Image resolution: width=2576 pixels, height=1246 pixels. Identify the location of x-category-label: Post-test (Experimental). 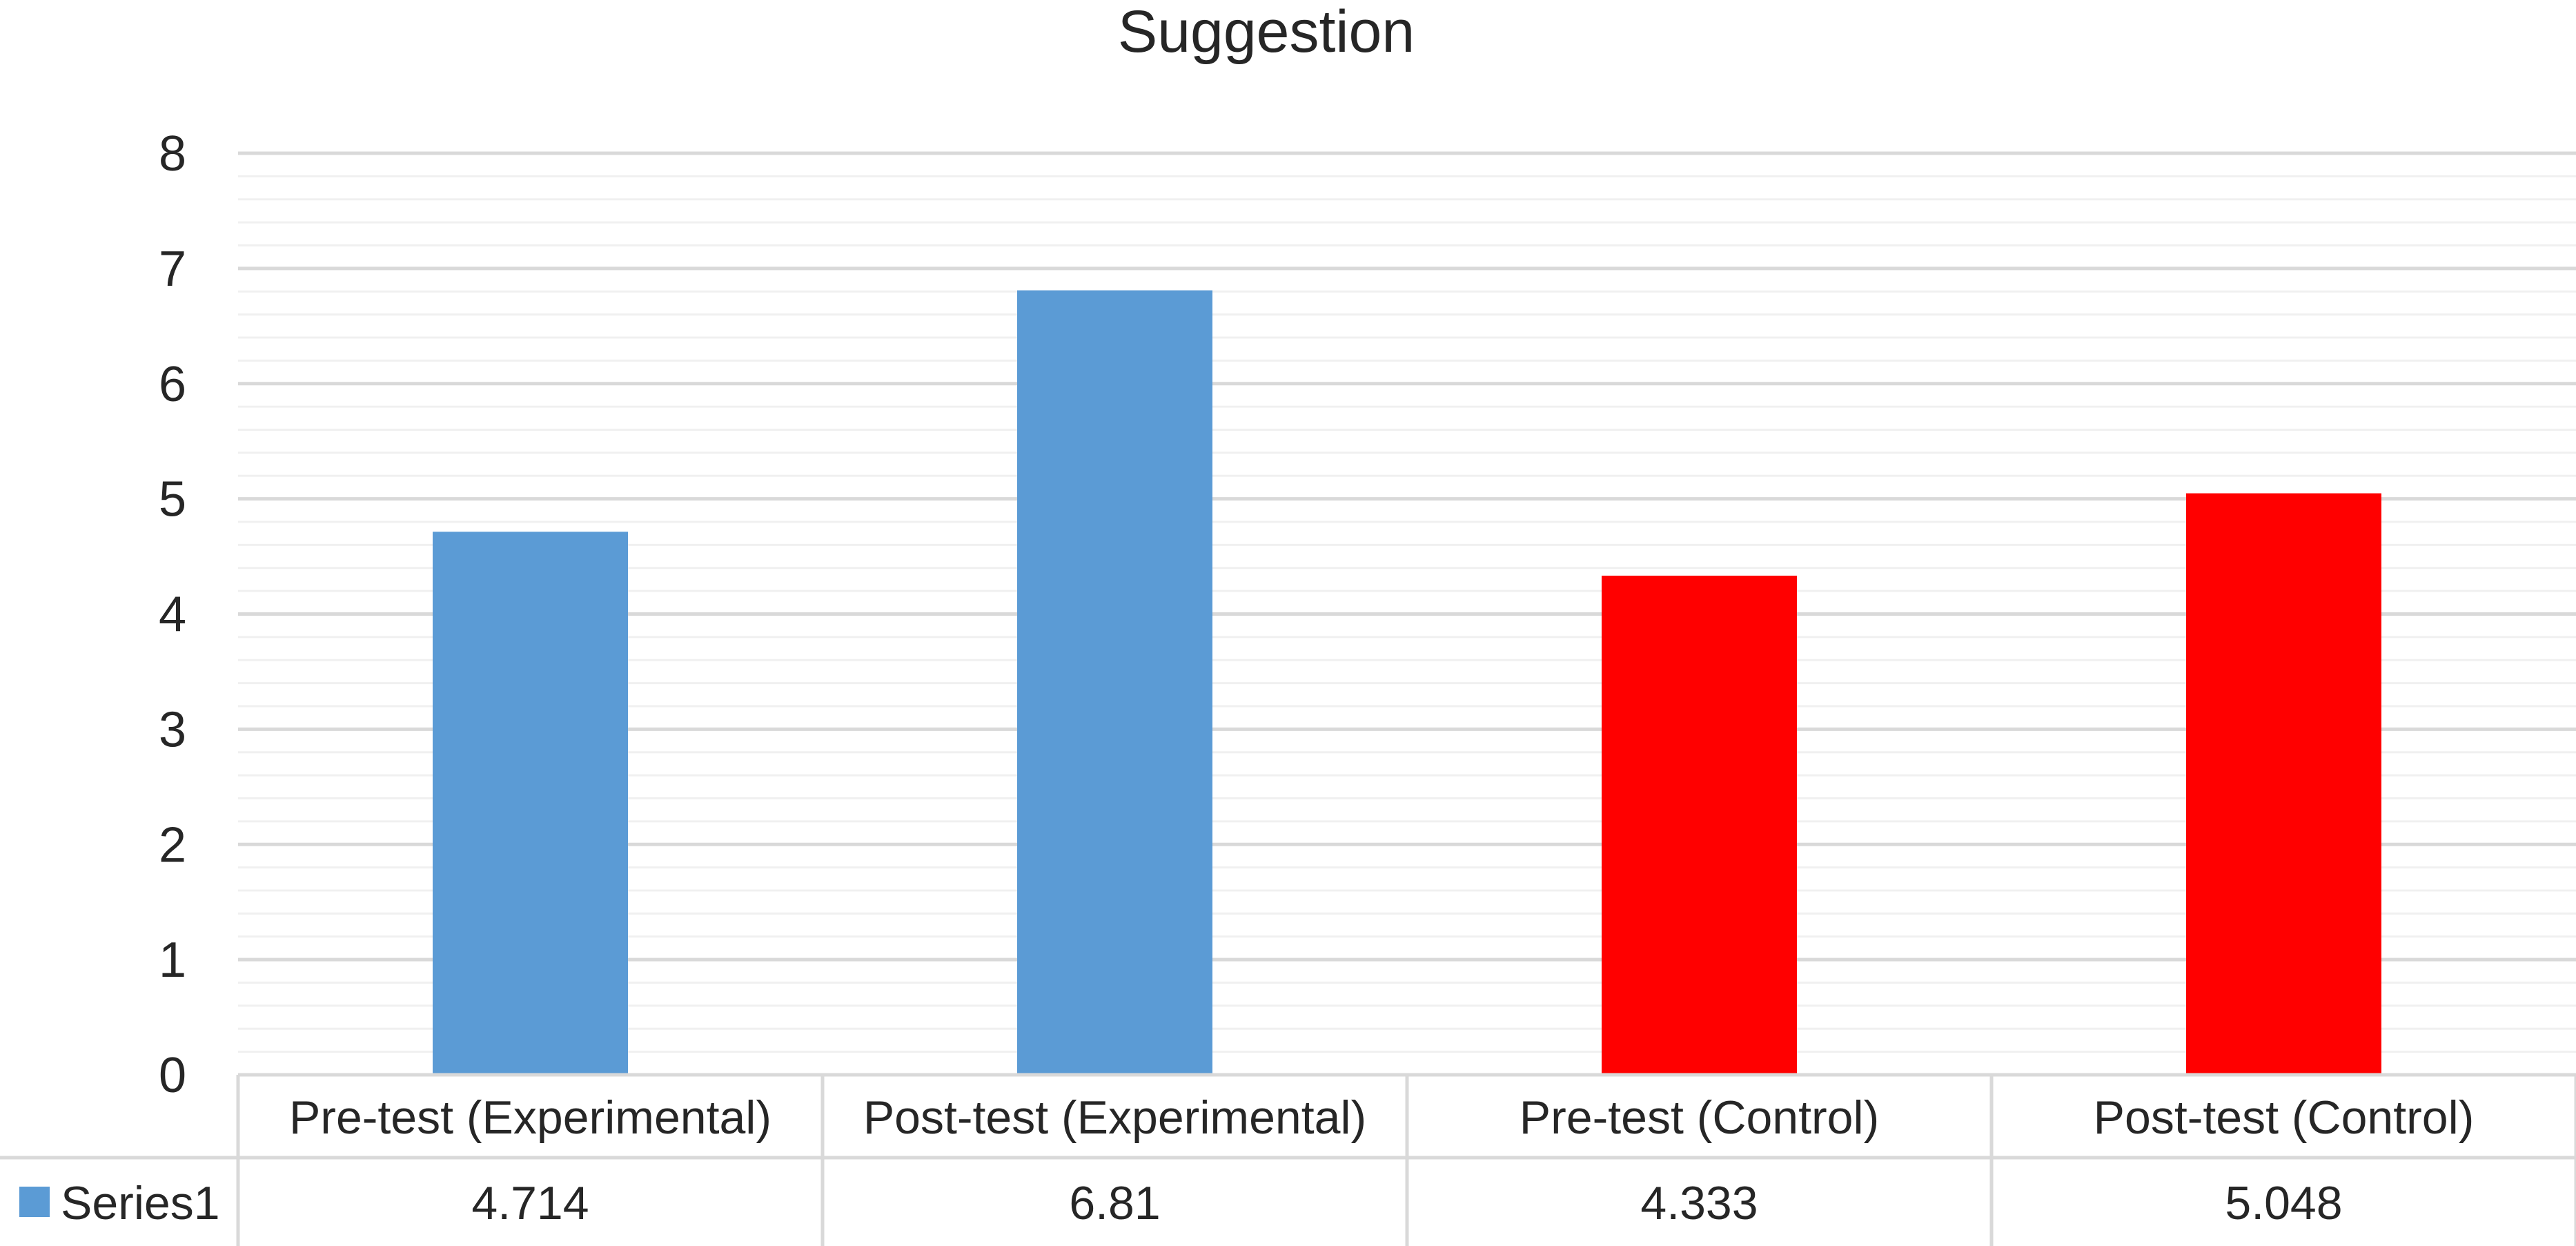
(1114, 1117).